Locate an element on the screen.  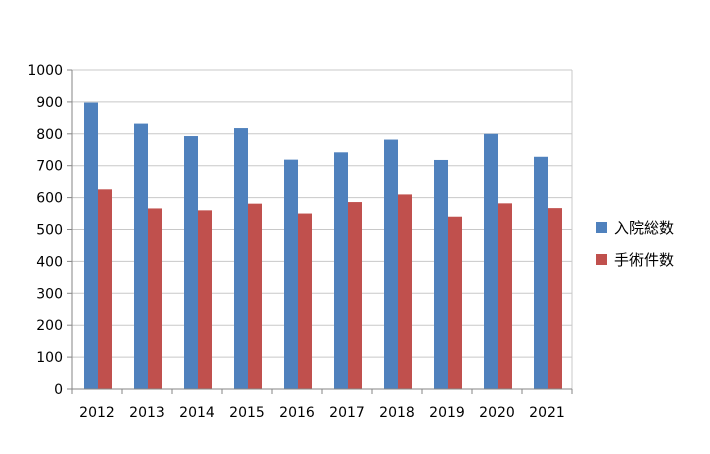
y-tick-label: 400 is located at coordinates (49, 262).